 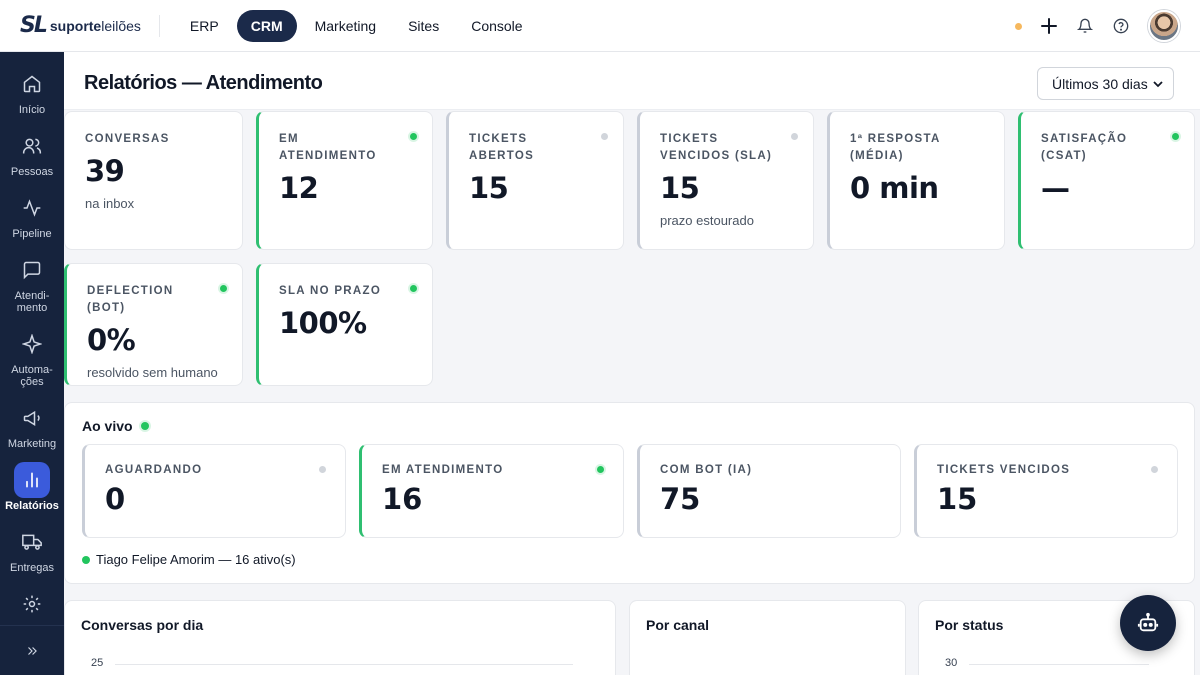 What do you see at coordinates (266, 25) in the screenshot?
I see `nav-crm: CRM` at bounding box center [266, 25].